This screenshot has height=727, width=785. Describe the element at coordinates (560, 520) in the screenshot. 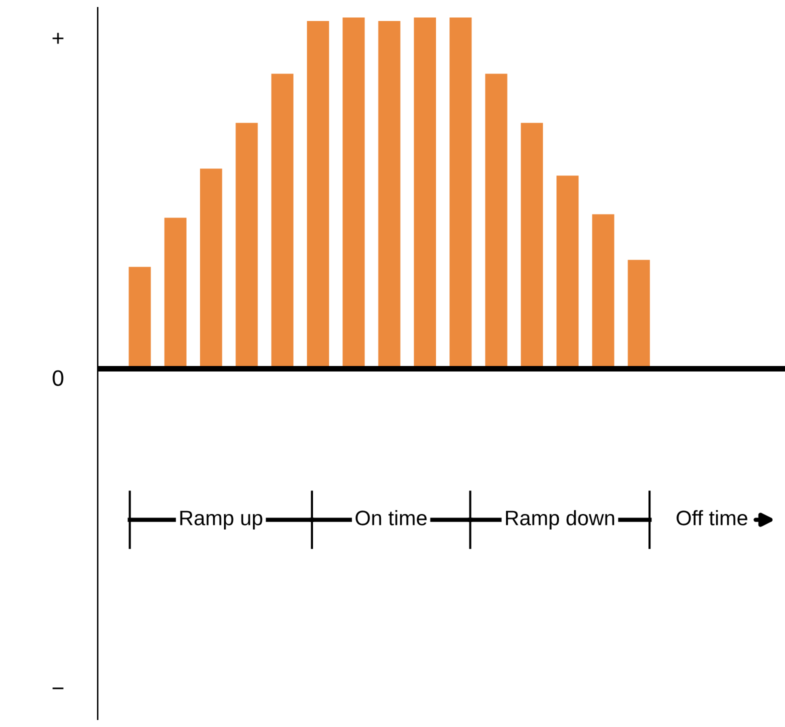

I see `text: Ramp down` at that location.